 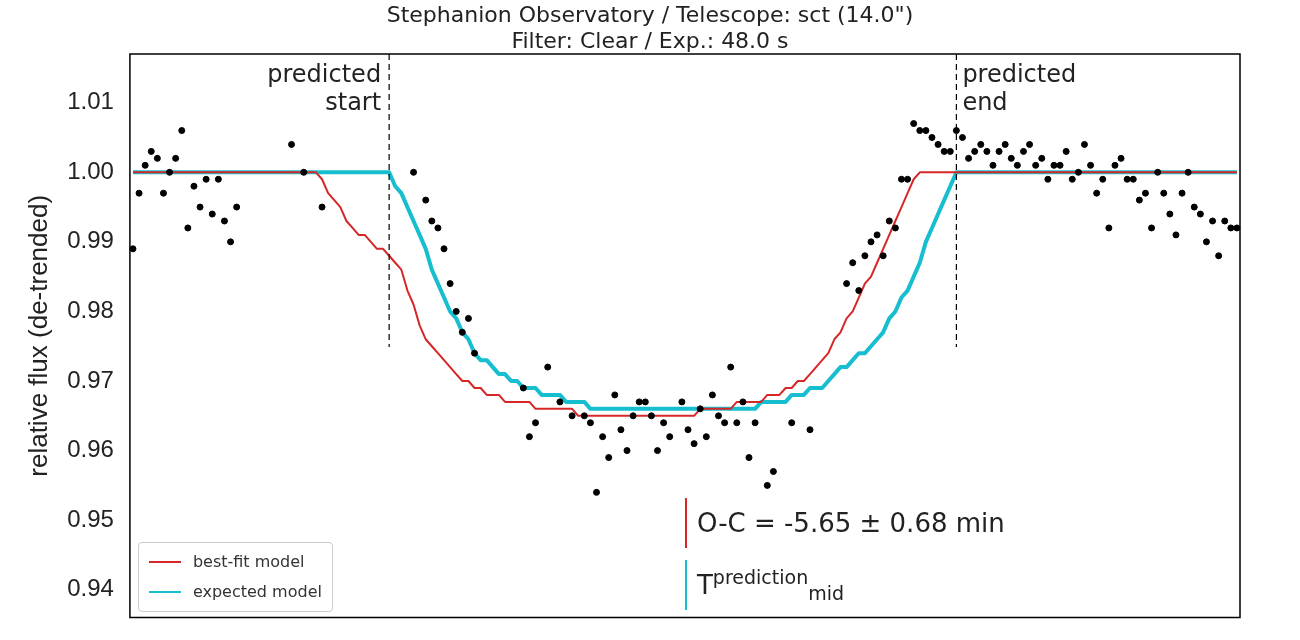 I want to click on legend-label: expected model, so click(x=257, y=592).